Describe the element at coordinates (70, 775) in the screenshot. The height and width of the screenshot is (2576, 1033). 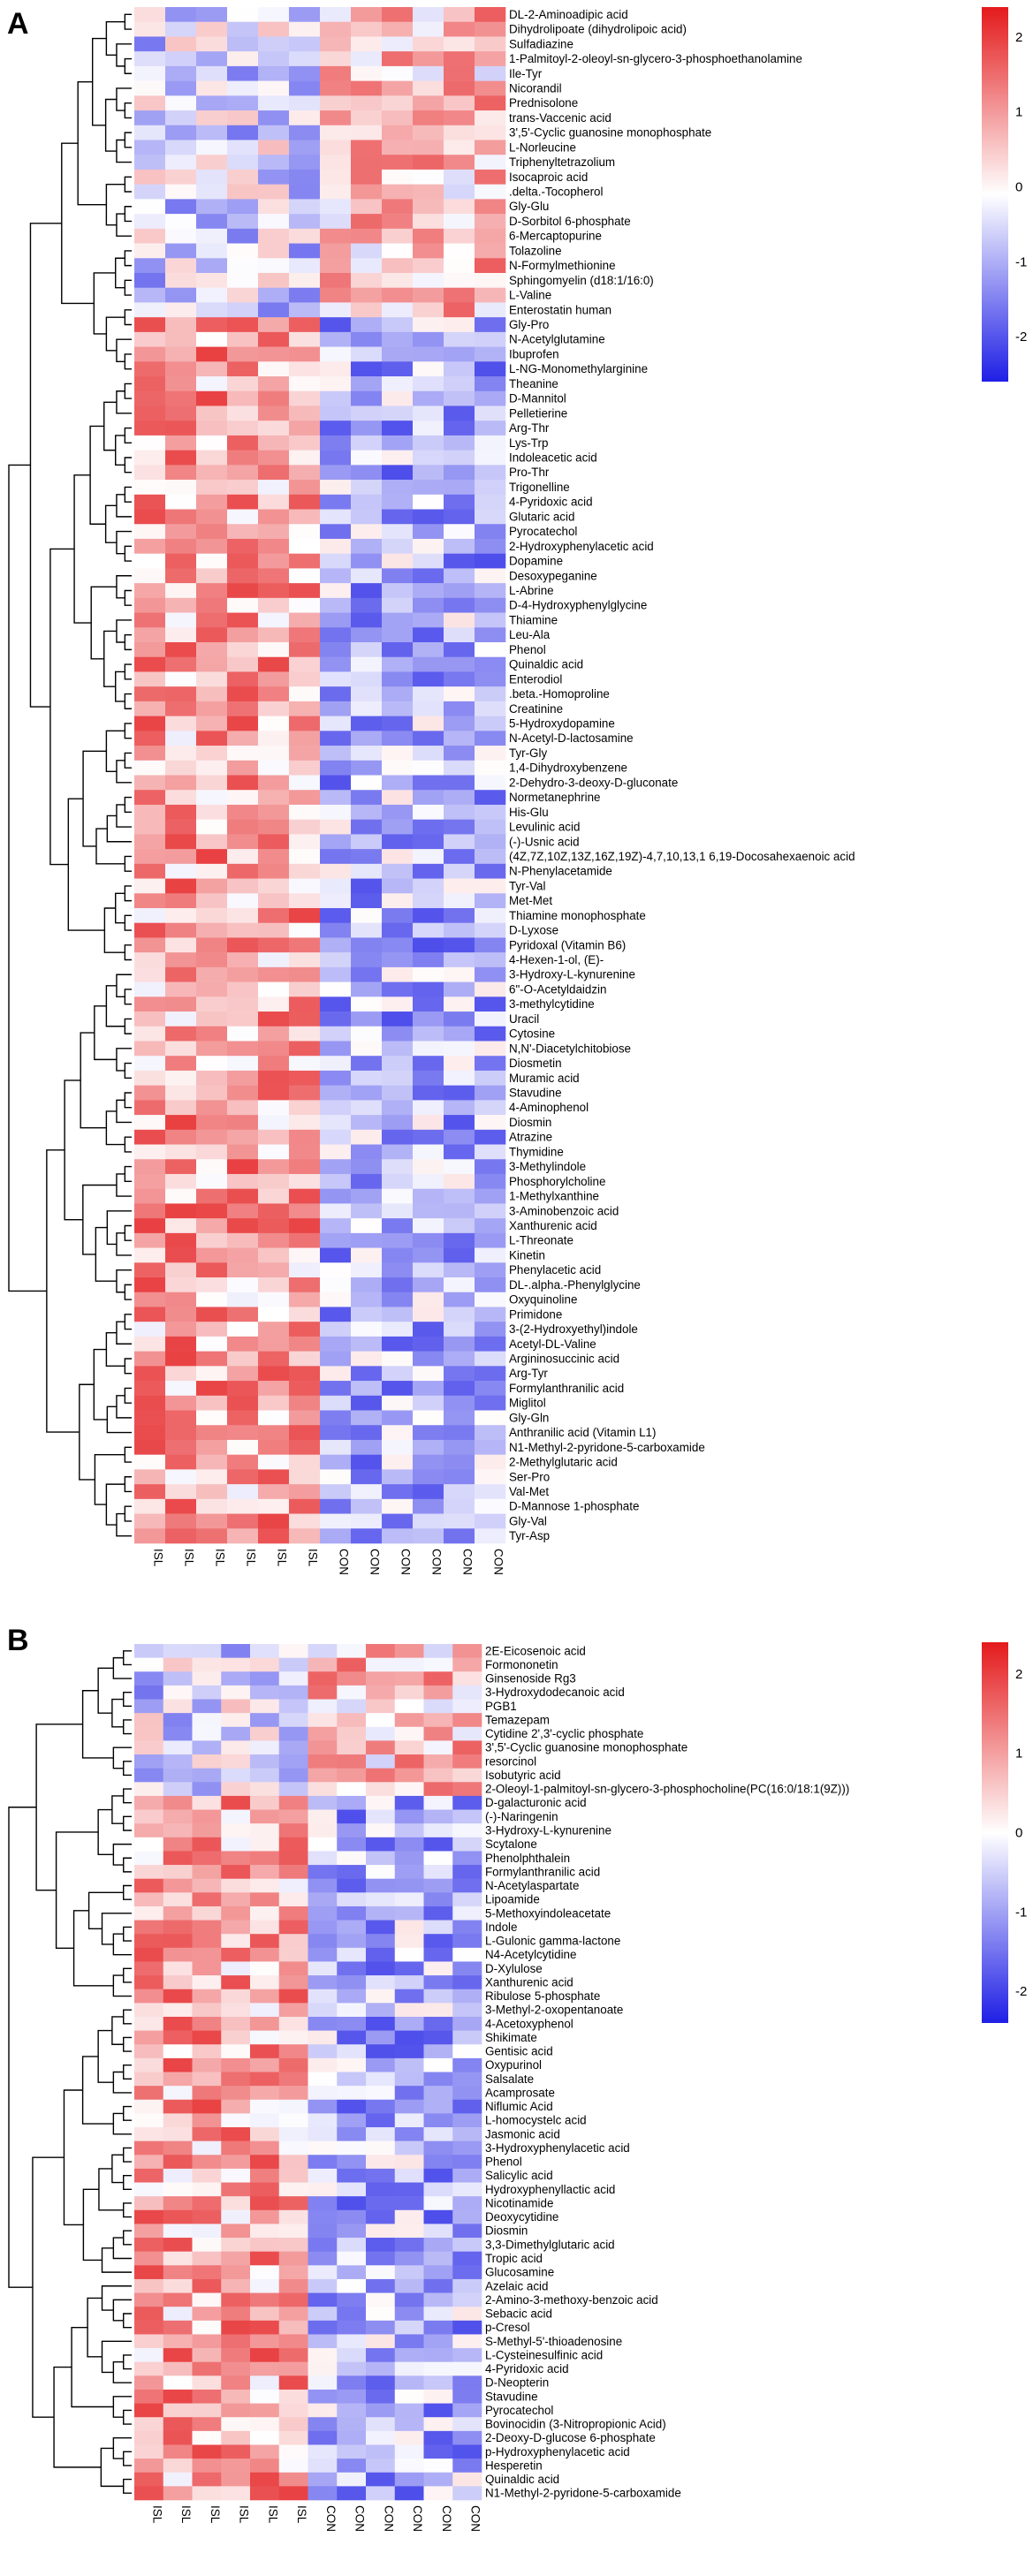
I see `row-dendrogram-a` at that location.